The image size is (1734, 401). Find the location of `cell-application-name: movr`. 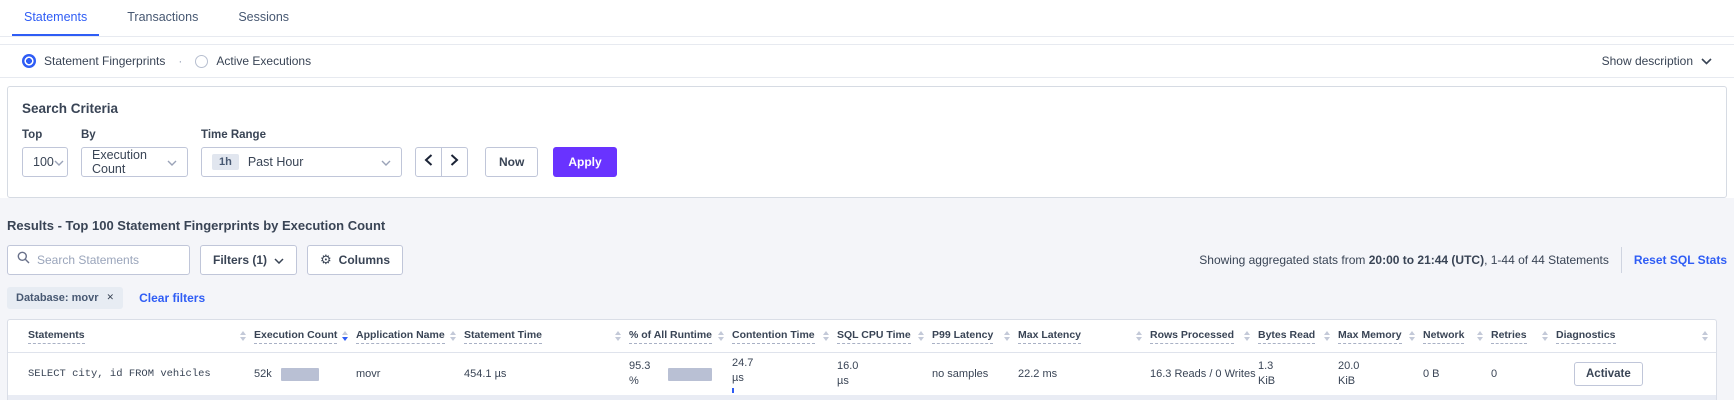

cell-application-name: movr is located at coordinates (368, 374).